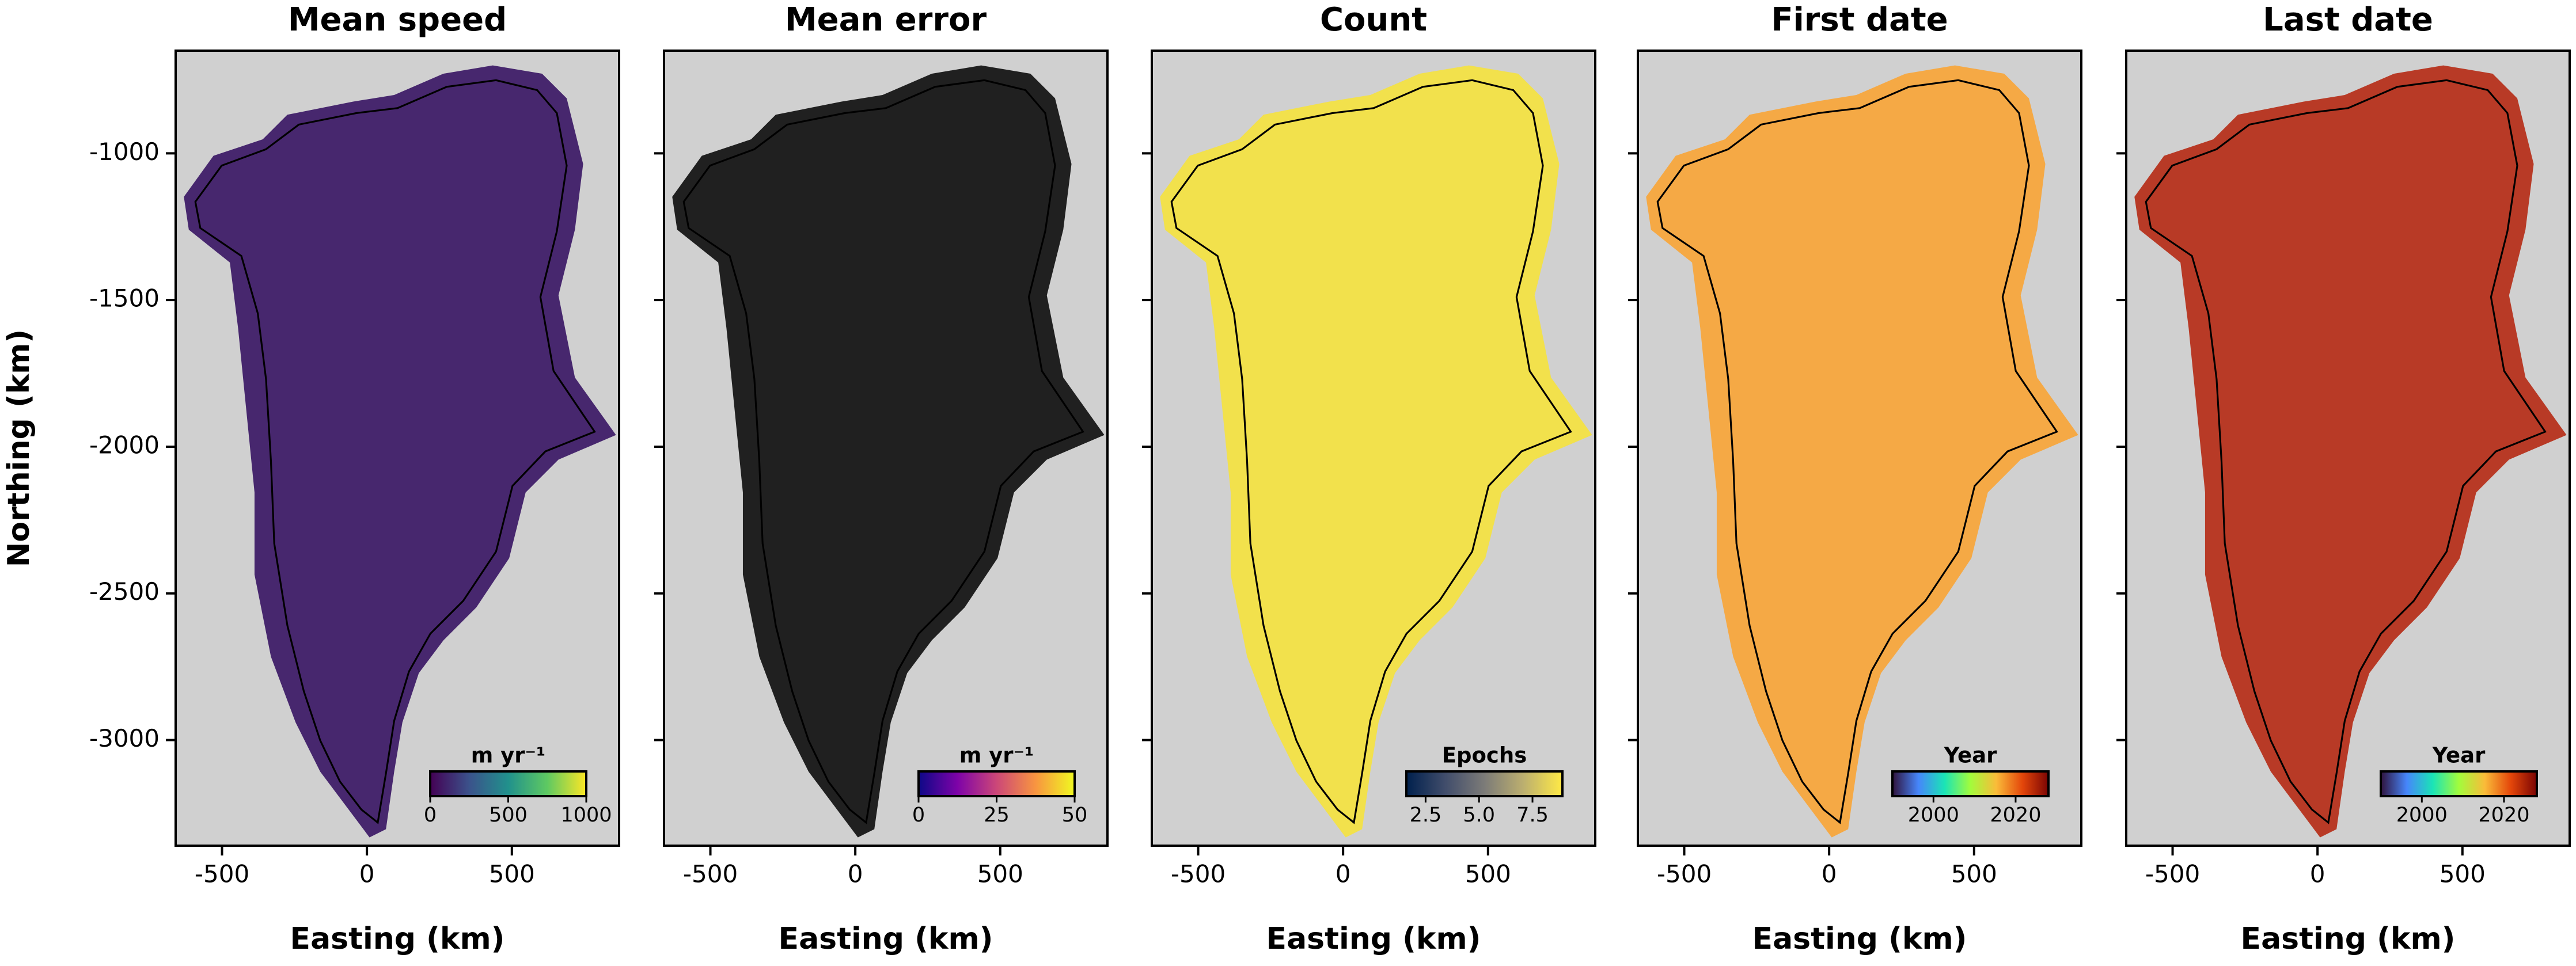 This screenshot has width=2576, height=966. What do you see at coordinates (19, 448) in the screenshot?
I see `y-axis-label: Northing (km)` at bounding box center [19, 448].